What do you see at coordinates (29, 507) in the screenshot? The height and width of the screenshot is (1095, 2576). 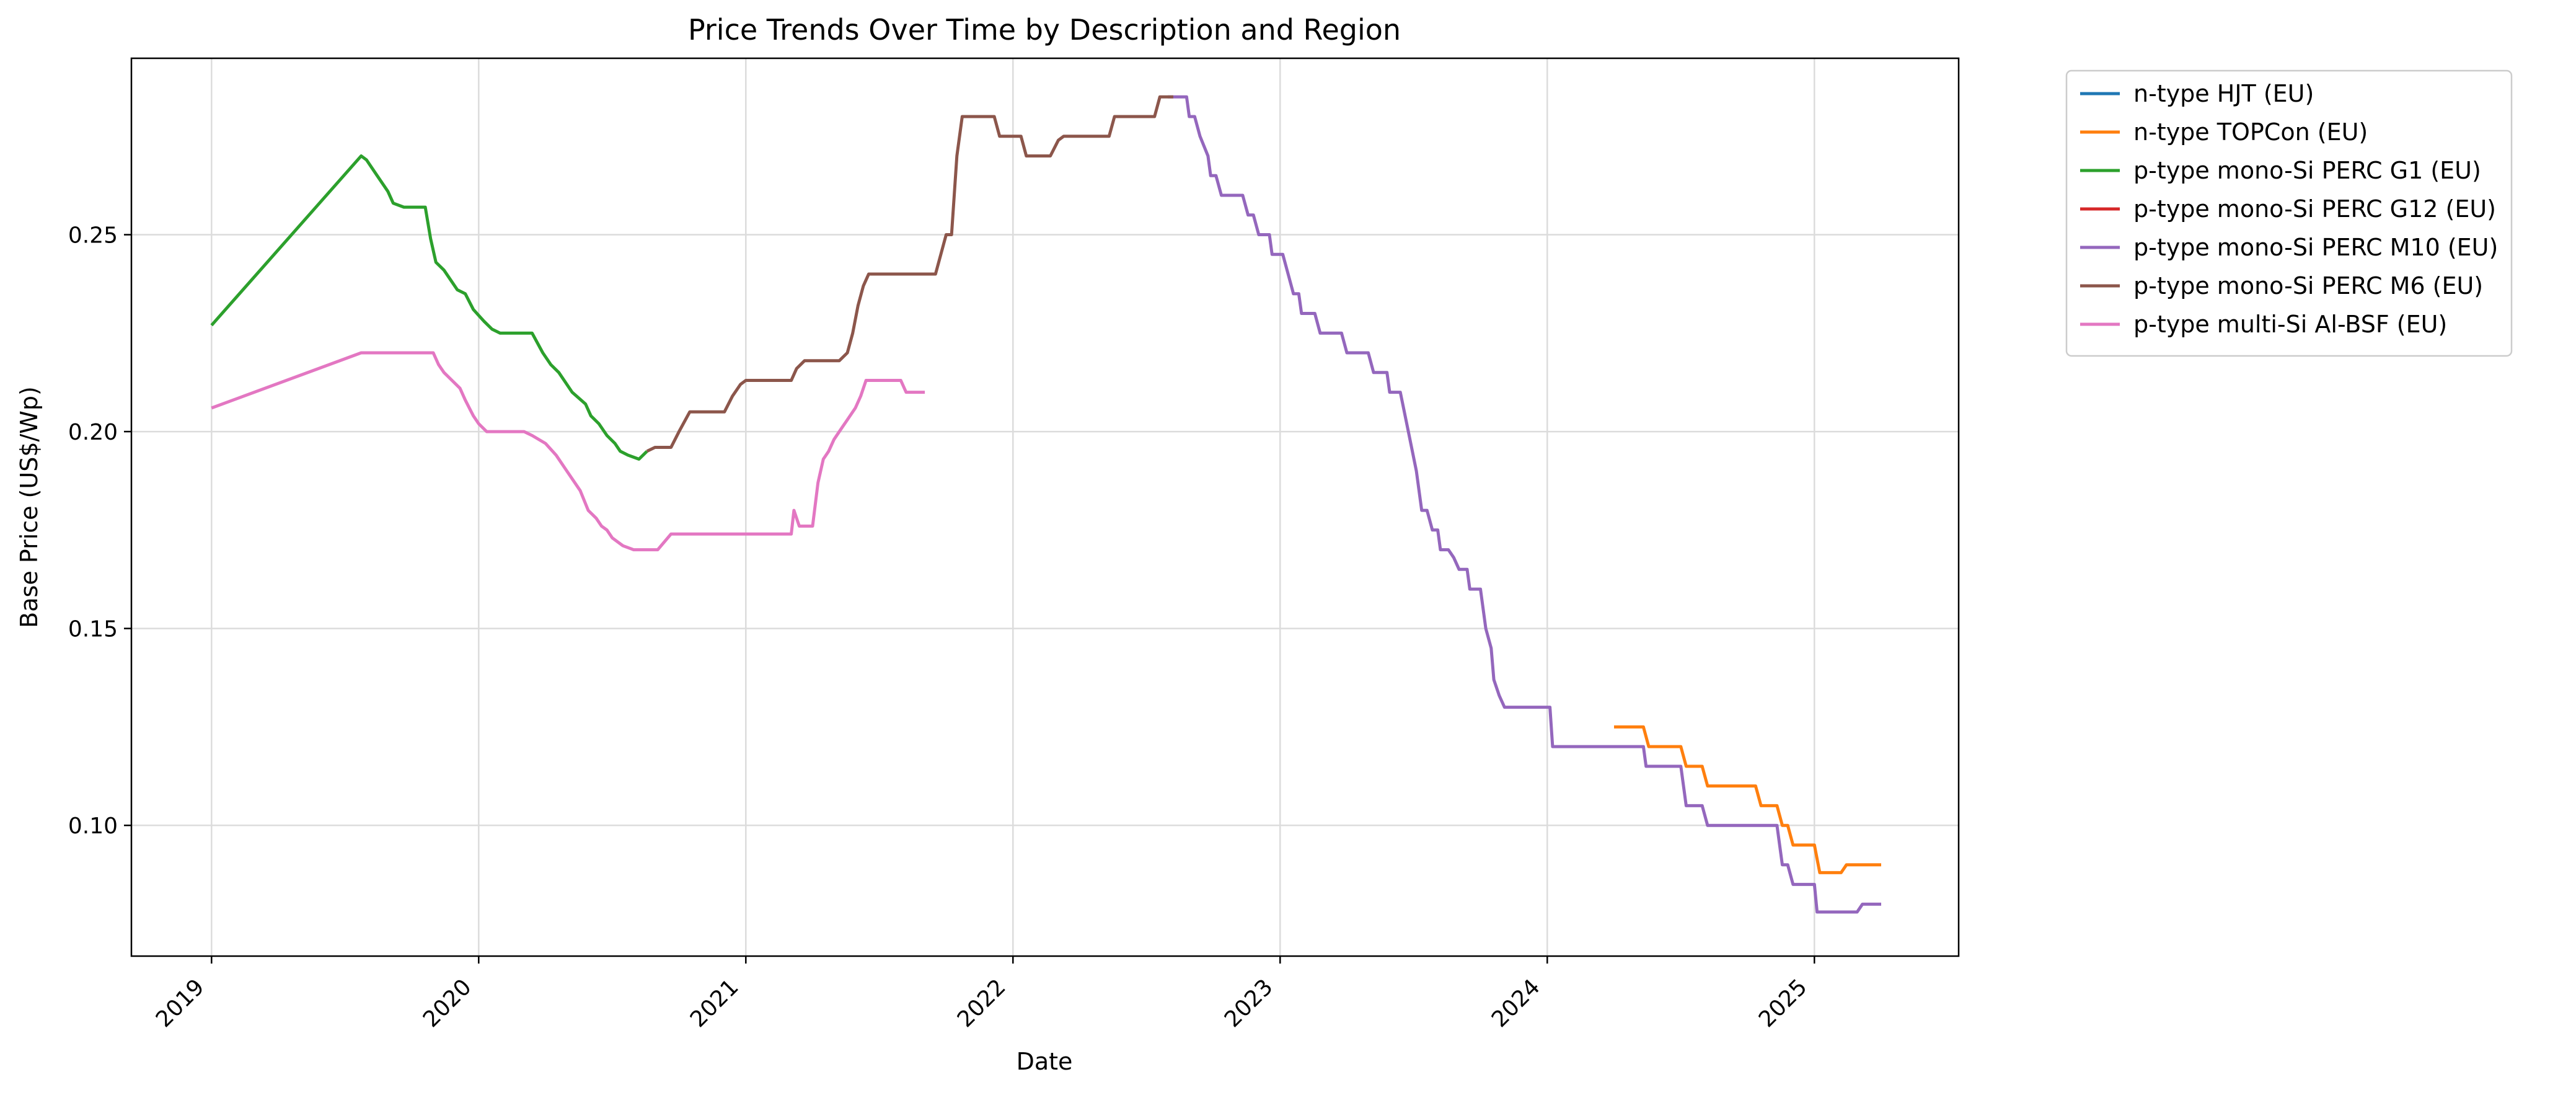 I see `y-axis-title: Base Price (US$/Wp)` at bounding box center [29, 507].